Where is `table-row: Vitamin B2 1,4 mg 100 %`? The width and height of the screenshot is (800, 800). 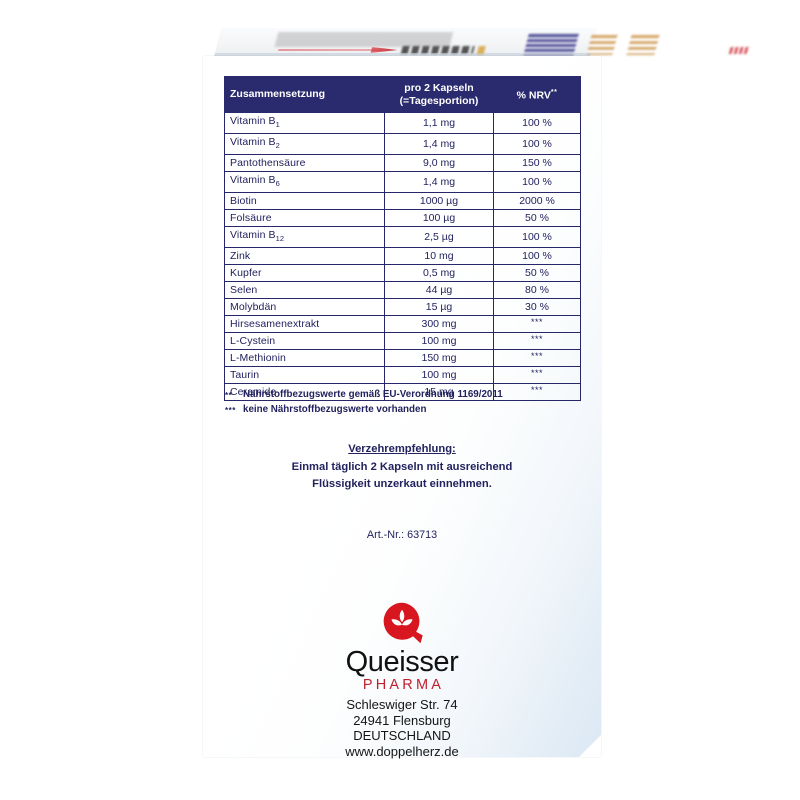 table-row: Vitamin B2 1,4 mg 100 % is located at coordinates (402, 144).